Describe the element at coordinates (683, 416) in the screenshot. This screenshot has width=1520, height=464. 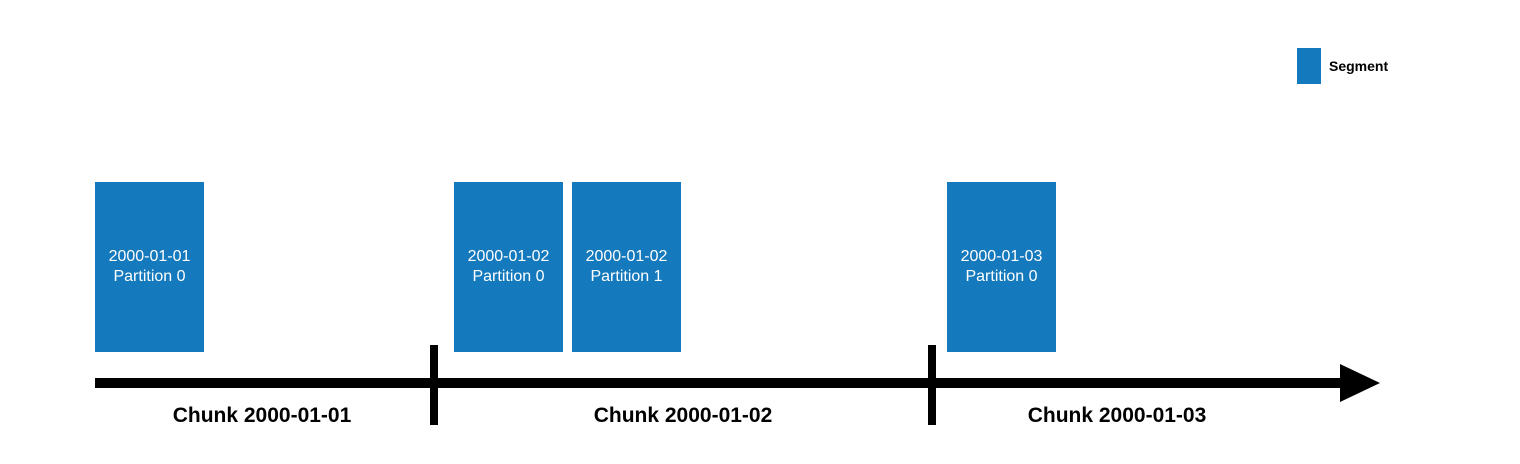
I see `chunk-label: Chunk 2000-01-02` at that location.